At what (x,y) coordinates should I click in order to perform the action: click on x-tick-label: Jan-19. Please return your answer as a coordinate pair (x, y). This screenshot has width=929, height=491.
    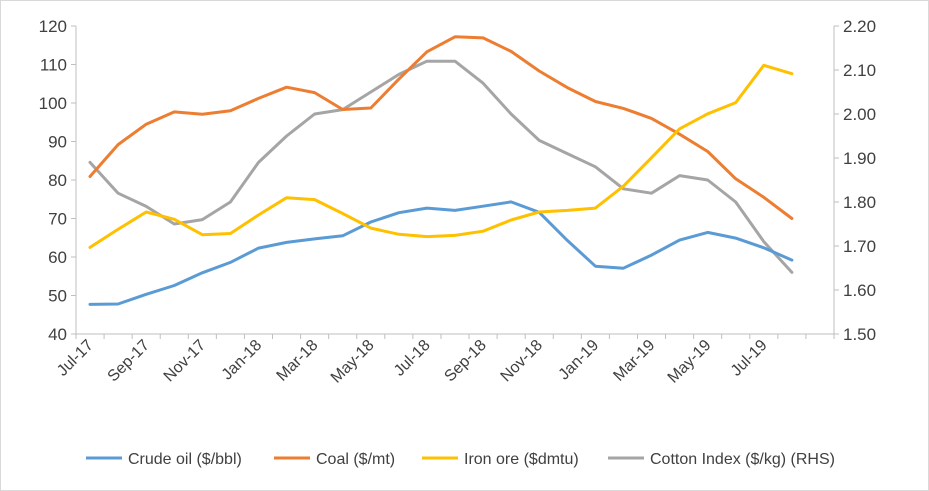
    Looking at the image, I should click on (579, 360).